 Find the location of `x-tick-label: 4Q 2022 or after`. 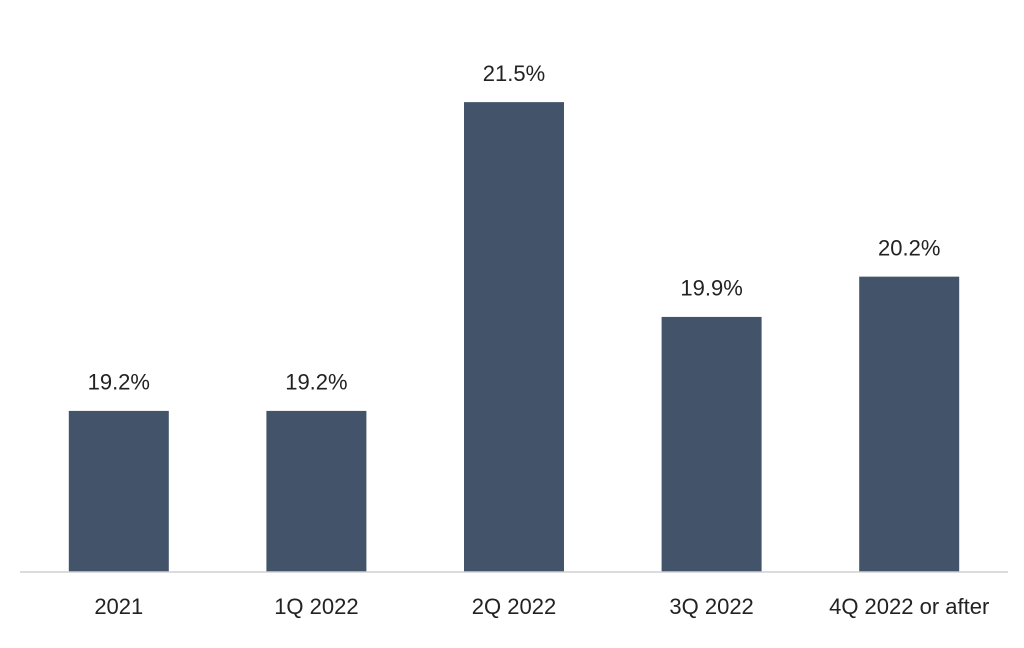

x-tick-label: 4Q 2022 or after is located at coordinates (909, 606).